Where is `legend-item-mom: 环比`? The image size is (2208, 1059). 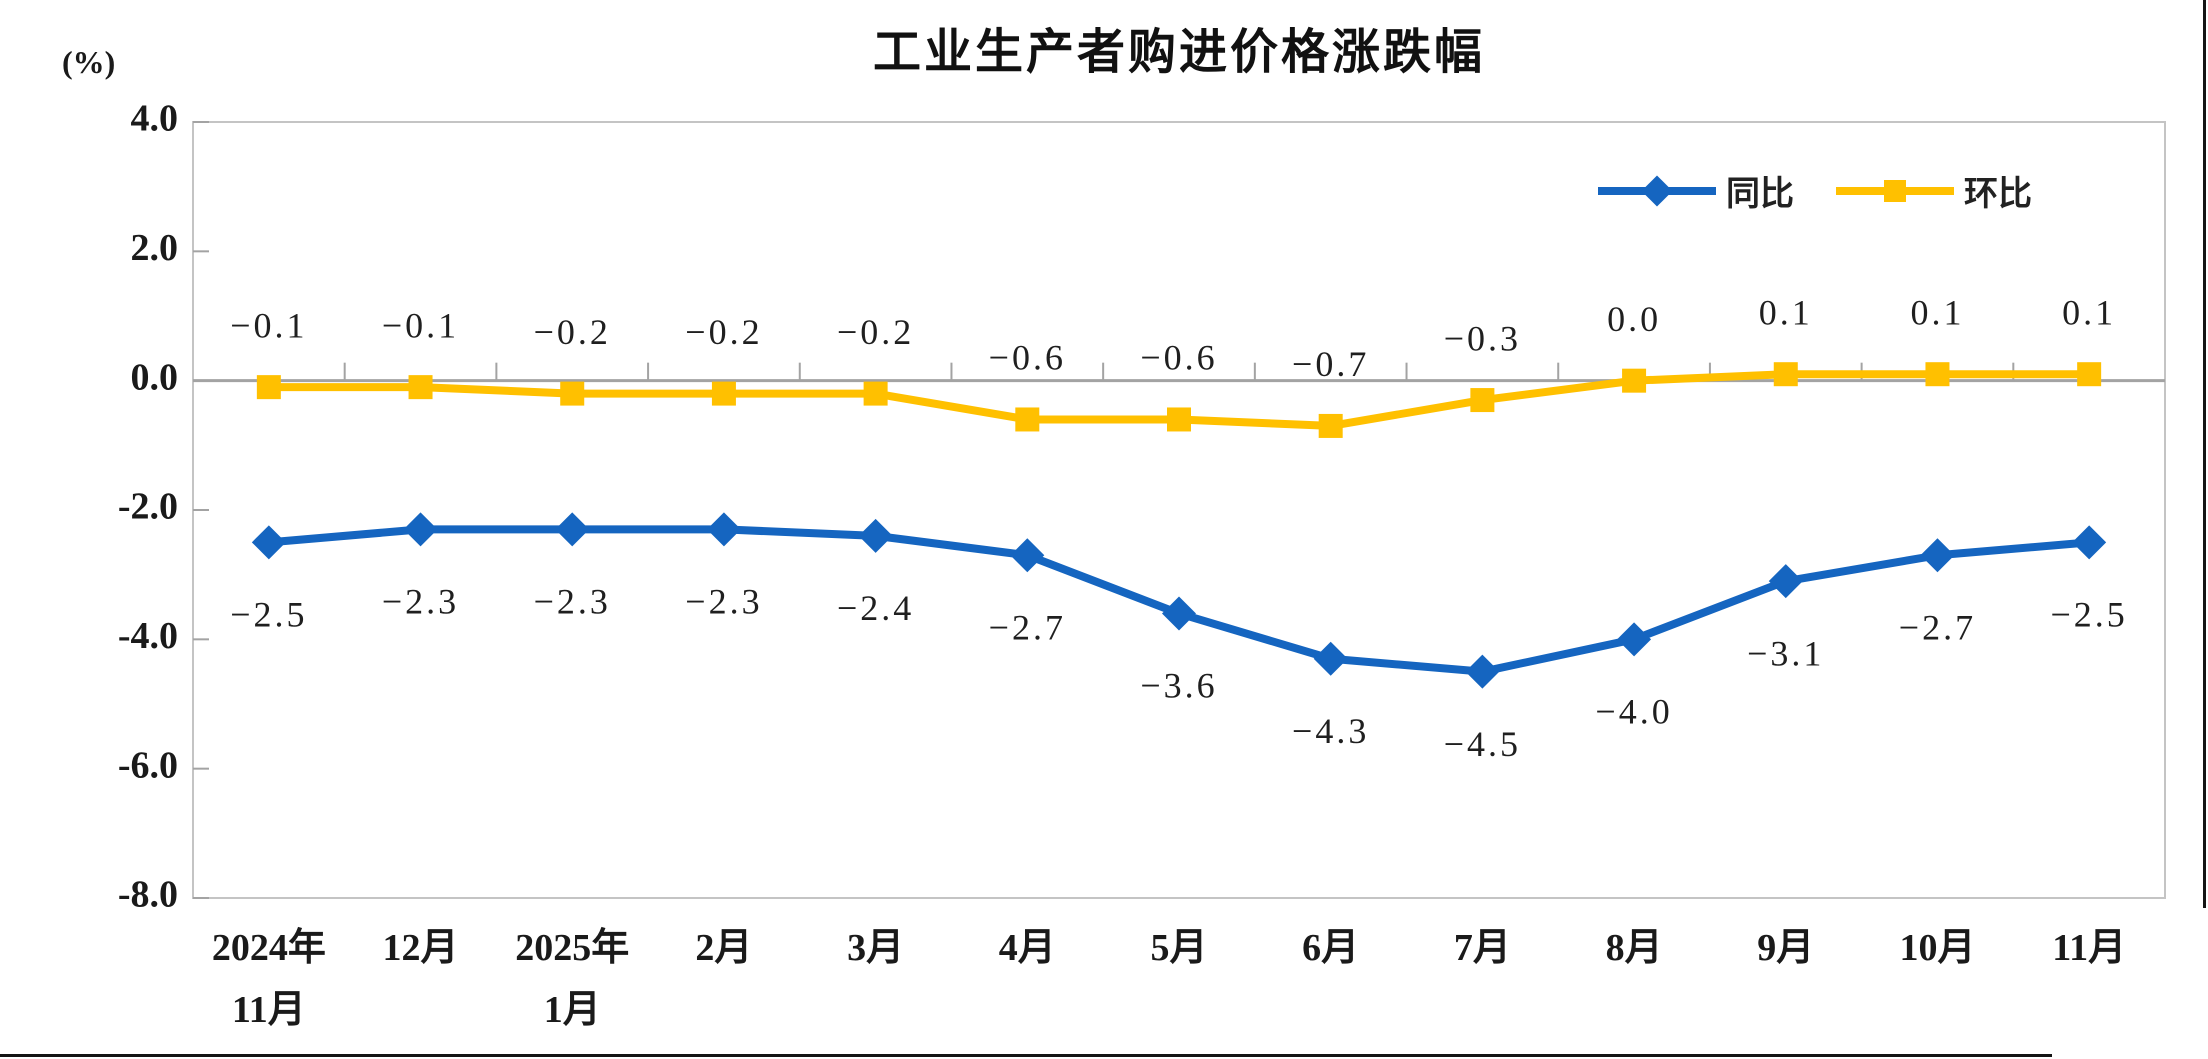 legend-item-mom: 环比 is located at coordinates (1934, 190).